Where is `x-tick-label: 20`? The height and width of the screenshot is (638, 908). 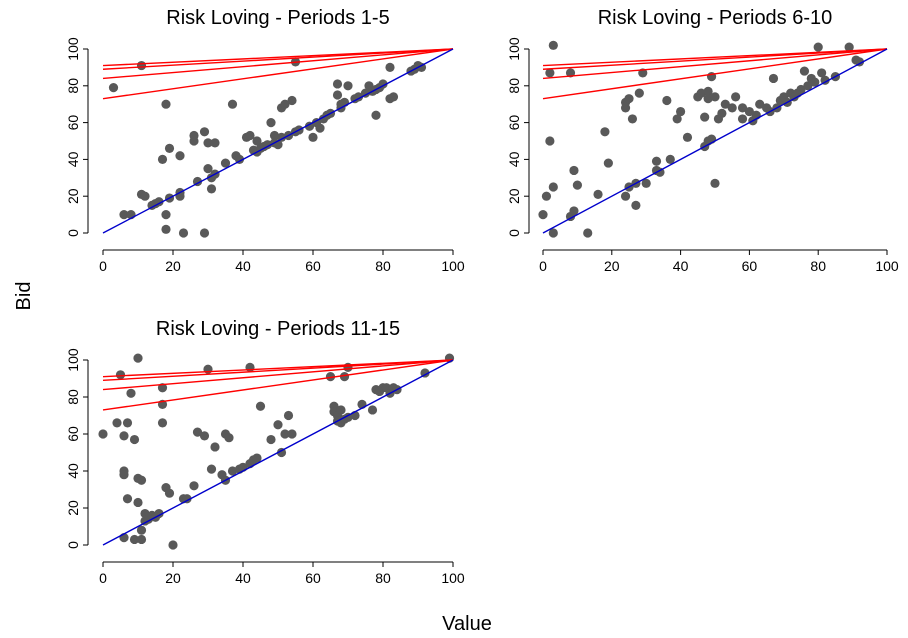
x-tick-label: 20 is located at coordinates (612, 266).